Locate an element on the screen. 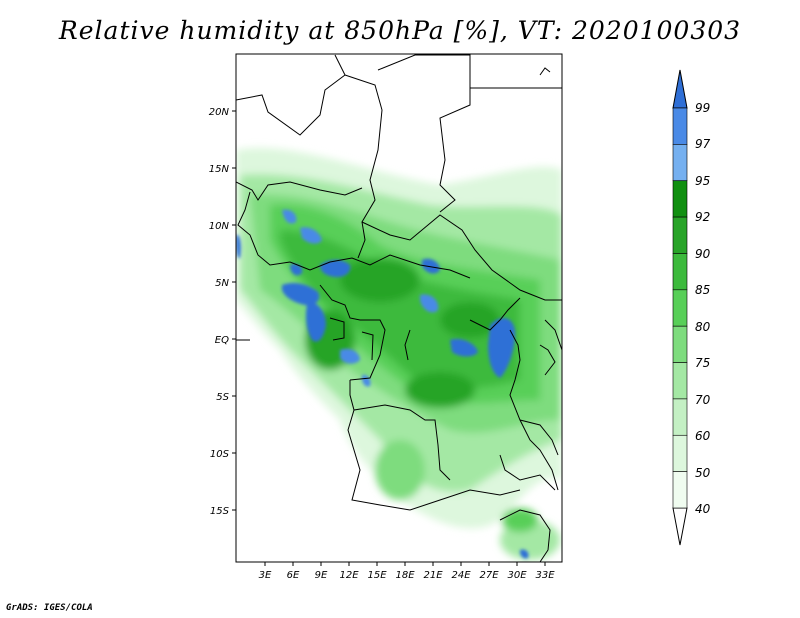 The image size is (800, 618). lat-label: 5S is located at coordinates (222, 397).